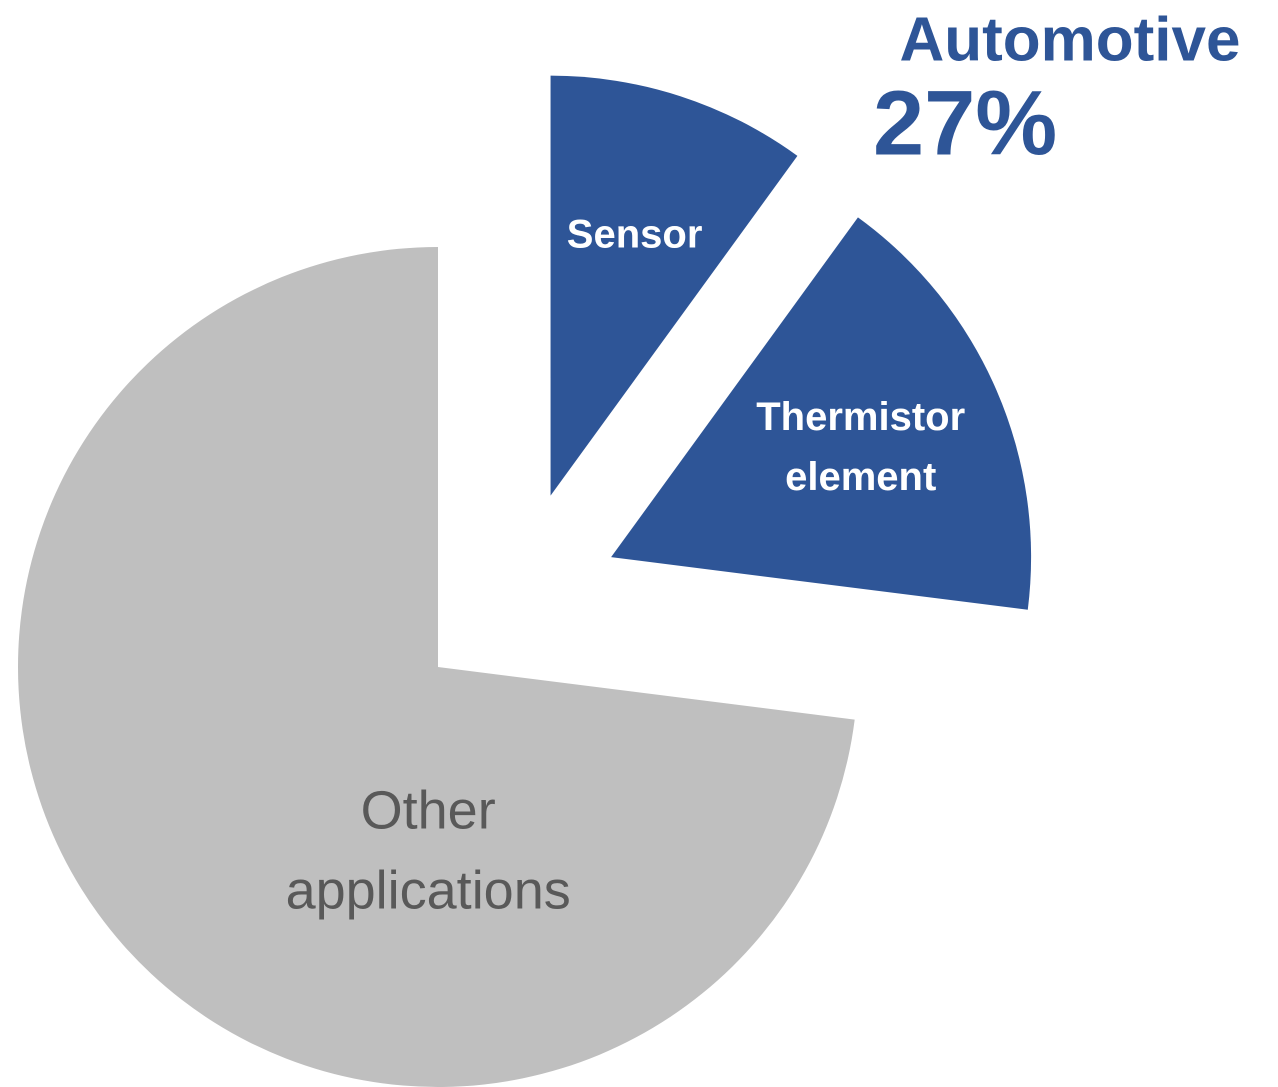 Image resolution: width=1278 pixels, height=1087 pixels. What do you see at coordinates (1070, 39) in the screenshot?
I see `annotation-text: Automotive` at bounding box center [1070, 39].